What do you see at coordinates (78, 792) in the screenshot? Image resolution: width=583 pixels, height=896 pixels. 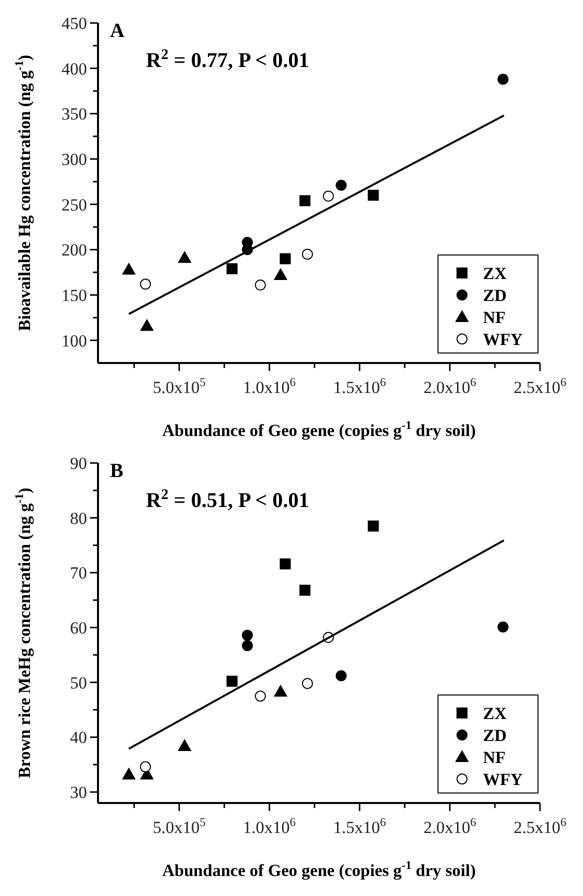 I see `y-tick-label: 30` at bounding box center [78, 792].